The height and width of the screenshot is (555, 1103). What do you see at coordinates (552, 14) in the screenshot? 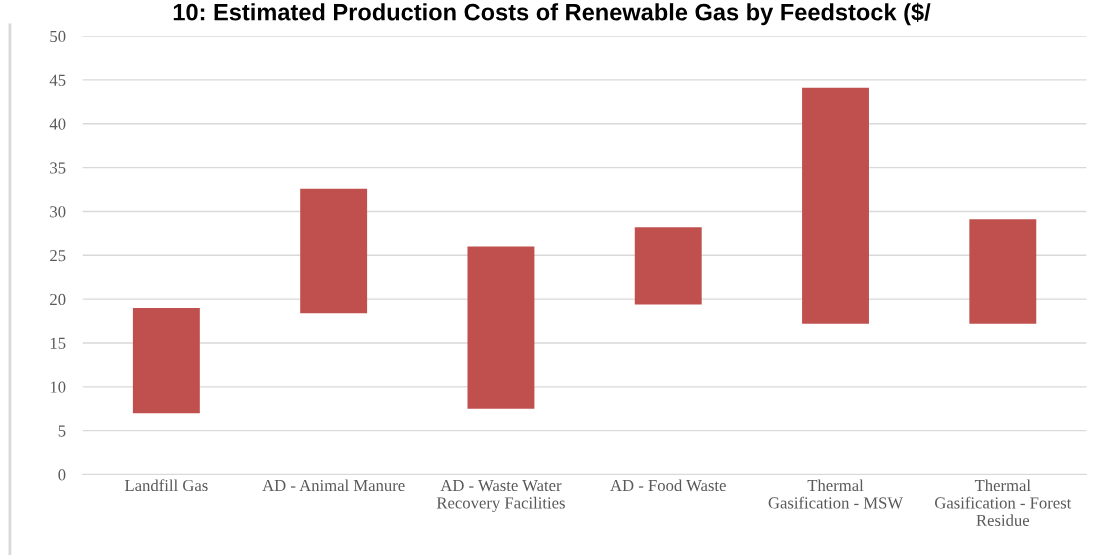
I see `chart-title: 10: Estimated Production Costs of Renewable Gas by Feedstock ($/` at bounding box center [552, 14].